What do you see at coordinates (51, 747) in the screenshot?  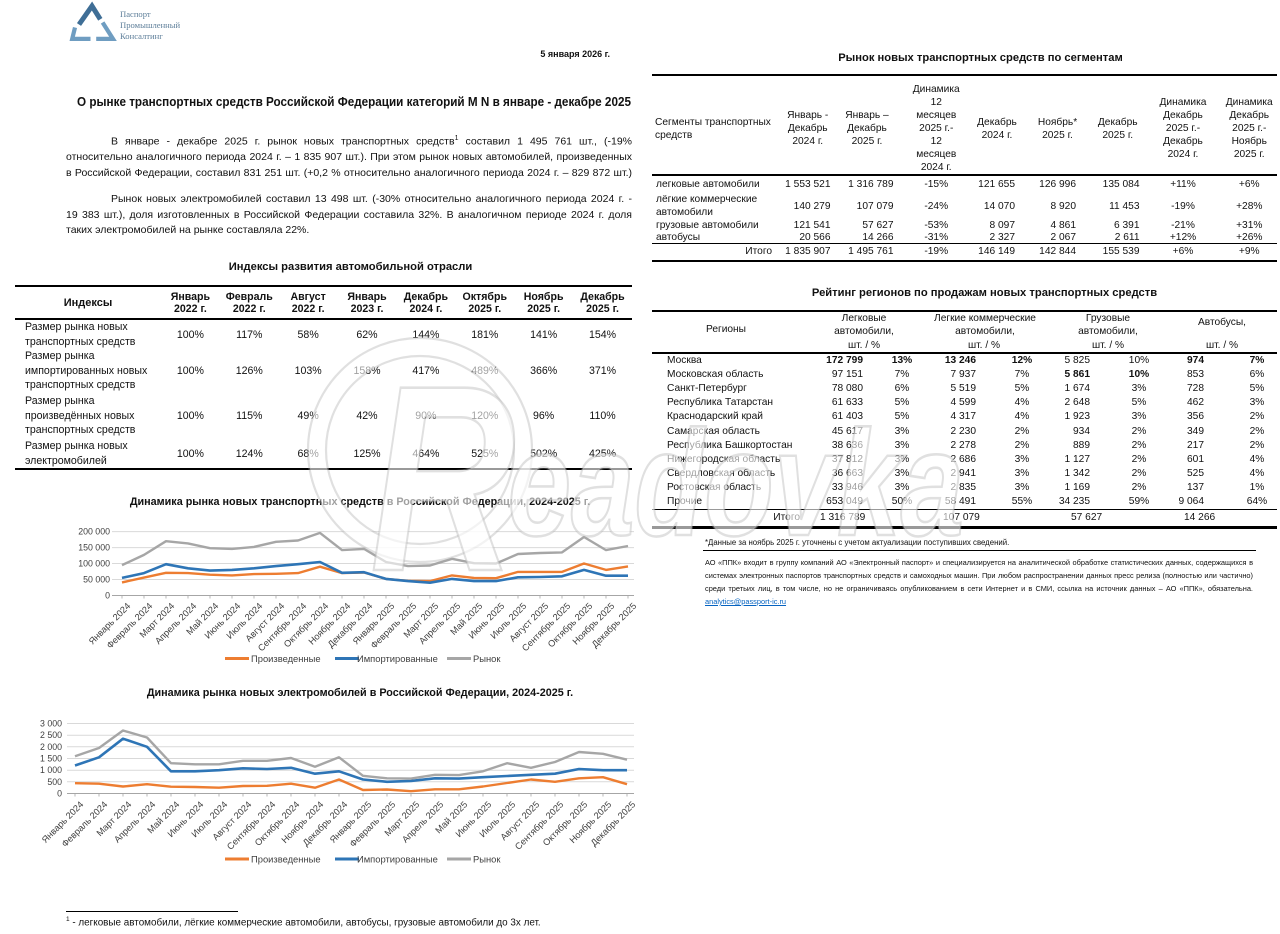 I see `svg-text: 2 000` at bounding box center [51, 747].